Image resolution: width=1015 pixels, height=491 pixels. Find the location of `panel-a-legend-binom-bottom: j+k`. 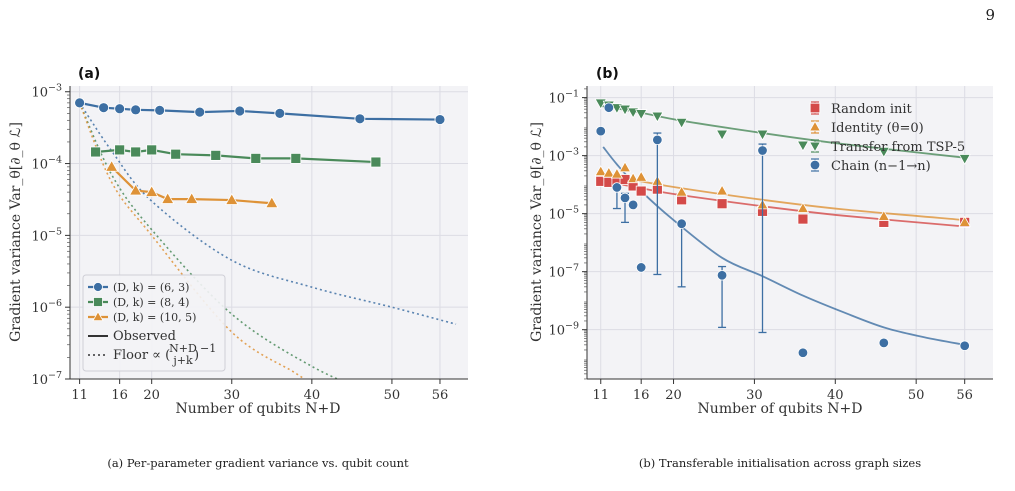

panel-a-legend-binom-bottom: j+k is located at coordinates (182, 360).